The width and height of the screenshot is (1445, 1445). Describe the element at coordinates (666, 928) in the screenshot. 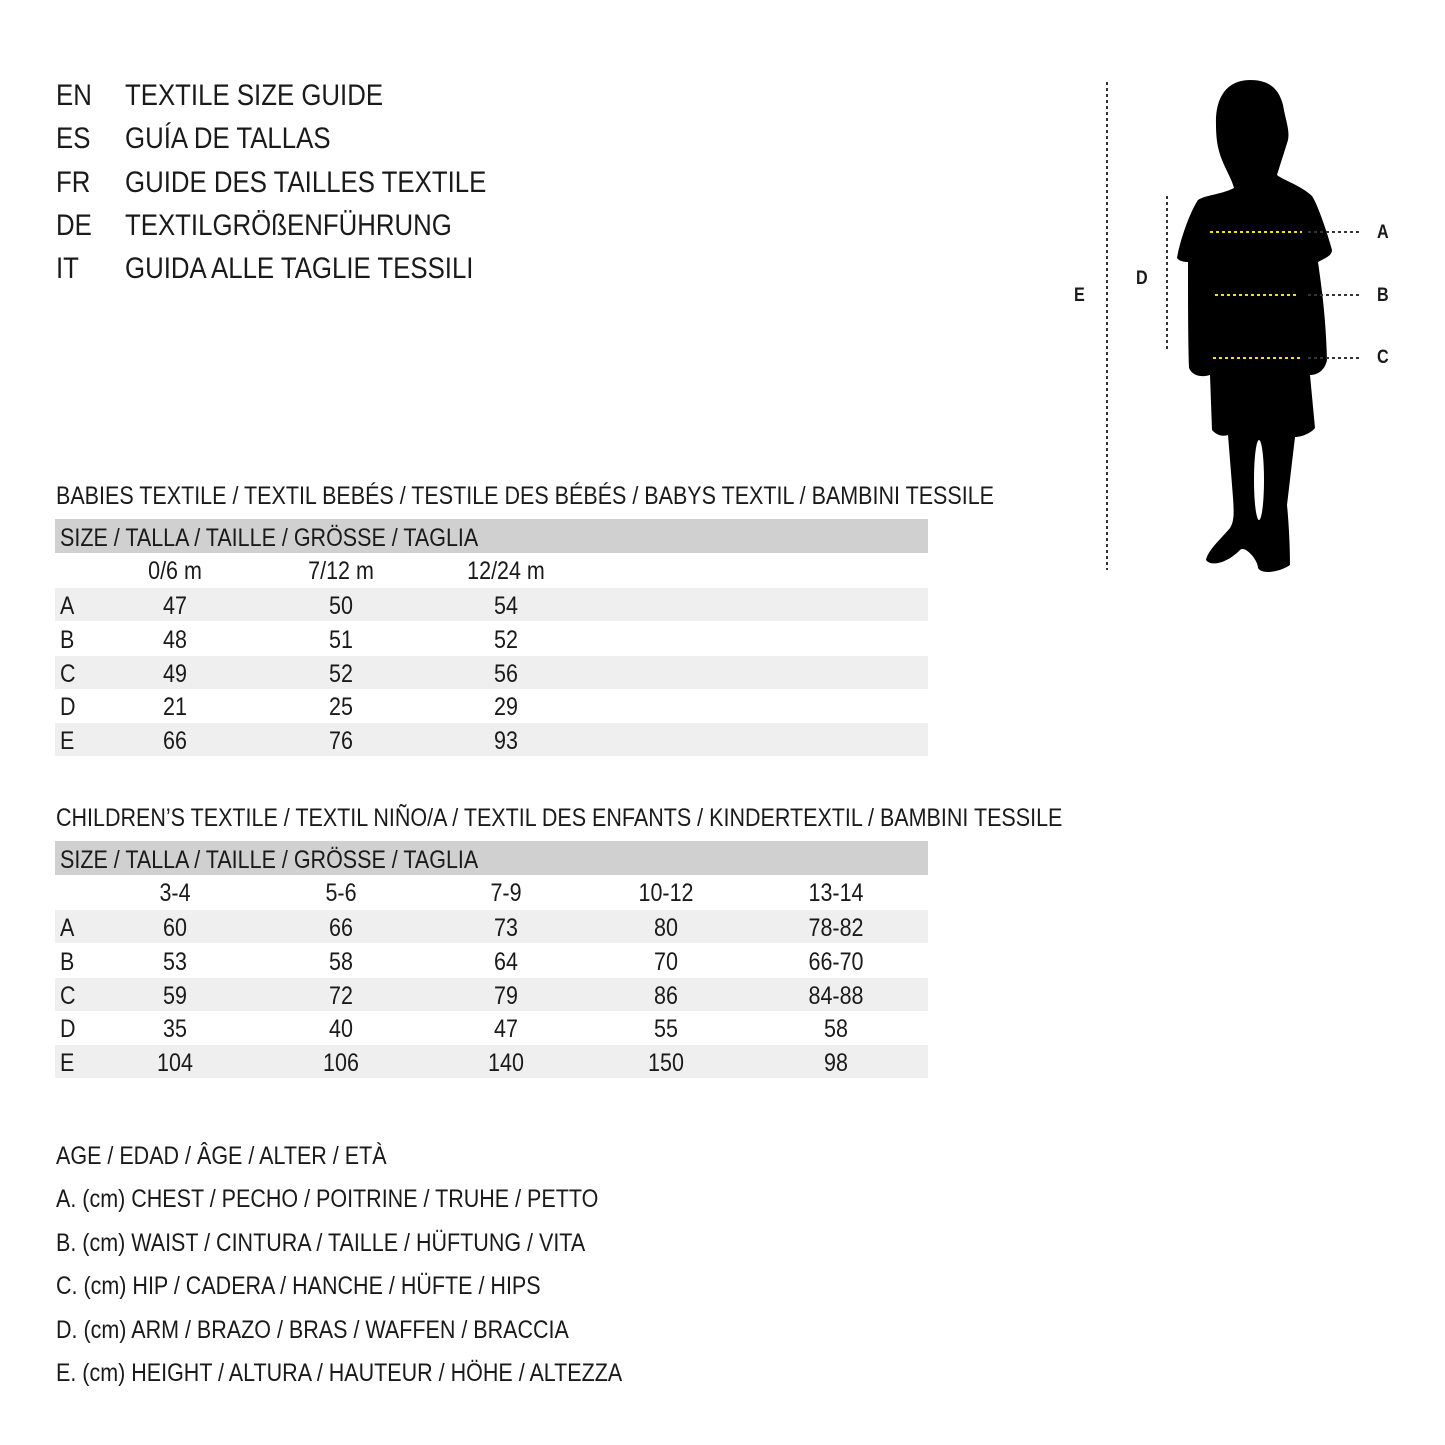

I see `table-cell: 80` at that location.